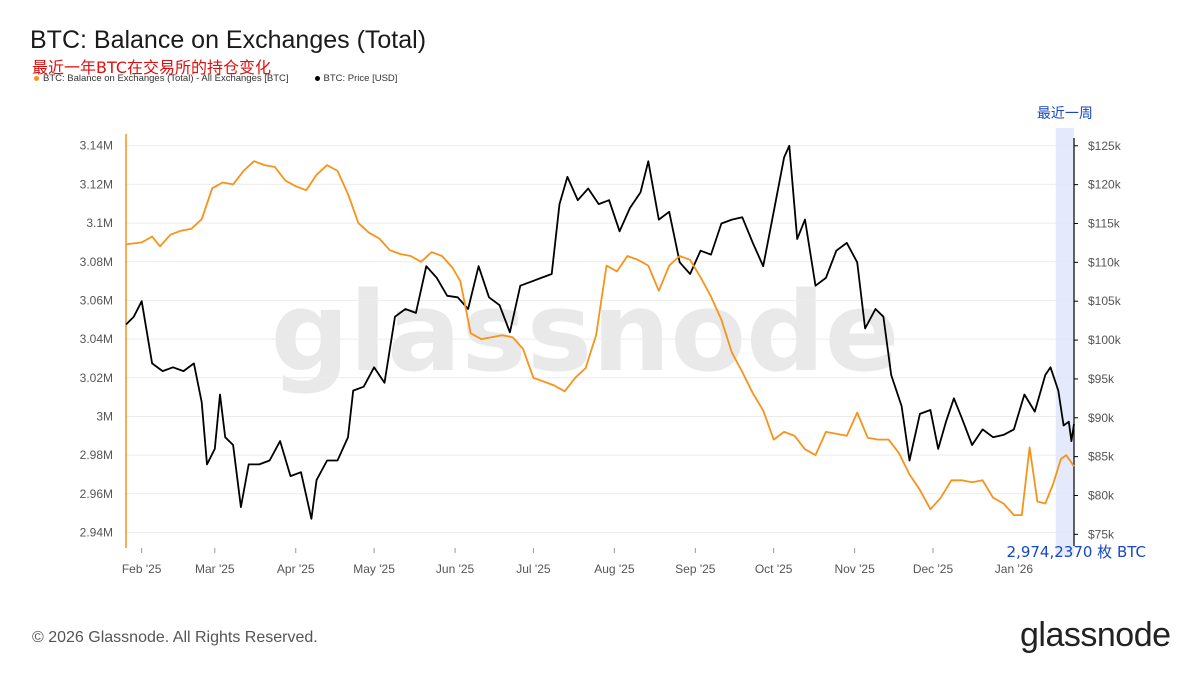 This screenshot has height=675, width=1200. What do you see at coordinates (695, 569) in the screenshot?
I see `x-tick-label: Sep '25` at bounding box center [695, 569].